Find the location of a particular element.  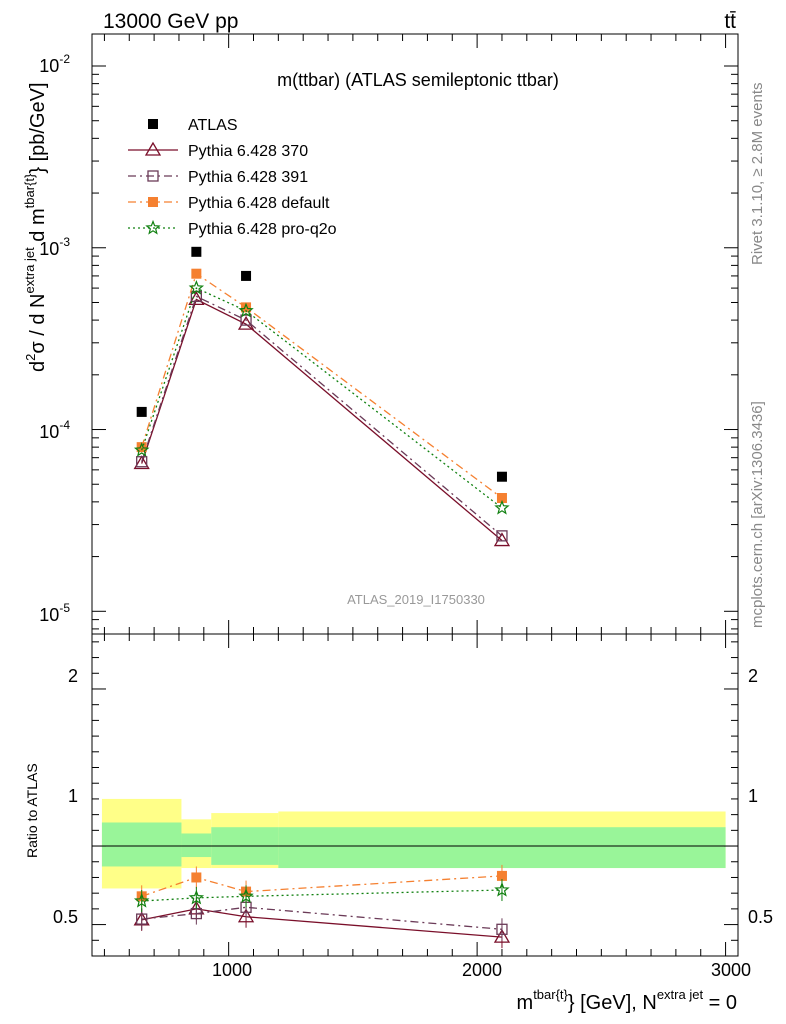

legend-entry: Pythia 6.428 pro-q2o is located at coordinates (232, 228).